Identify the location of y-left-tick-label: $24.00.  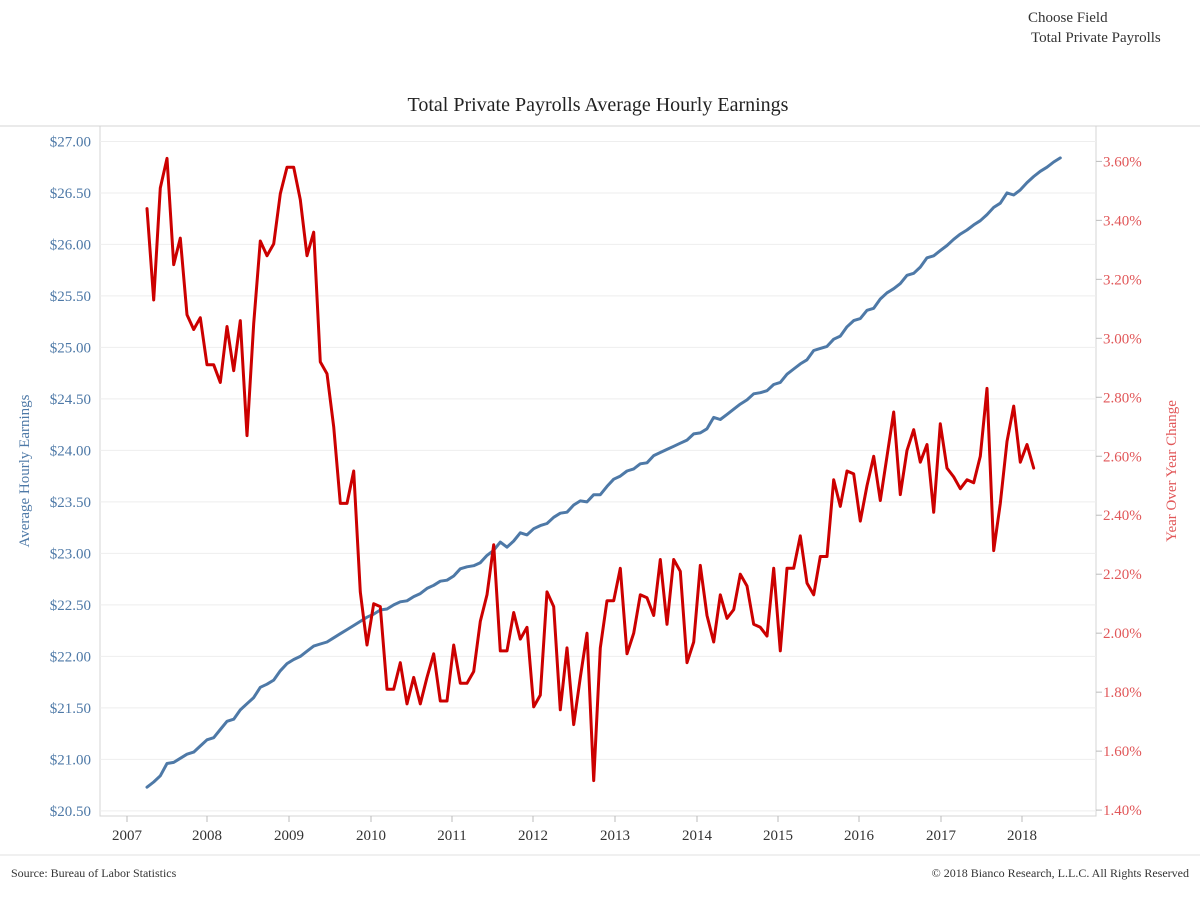
(70, 451).